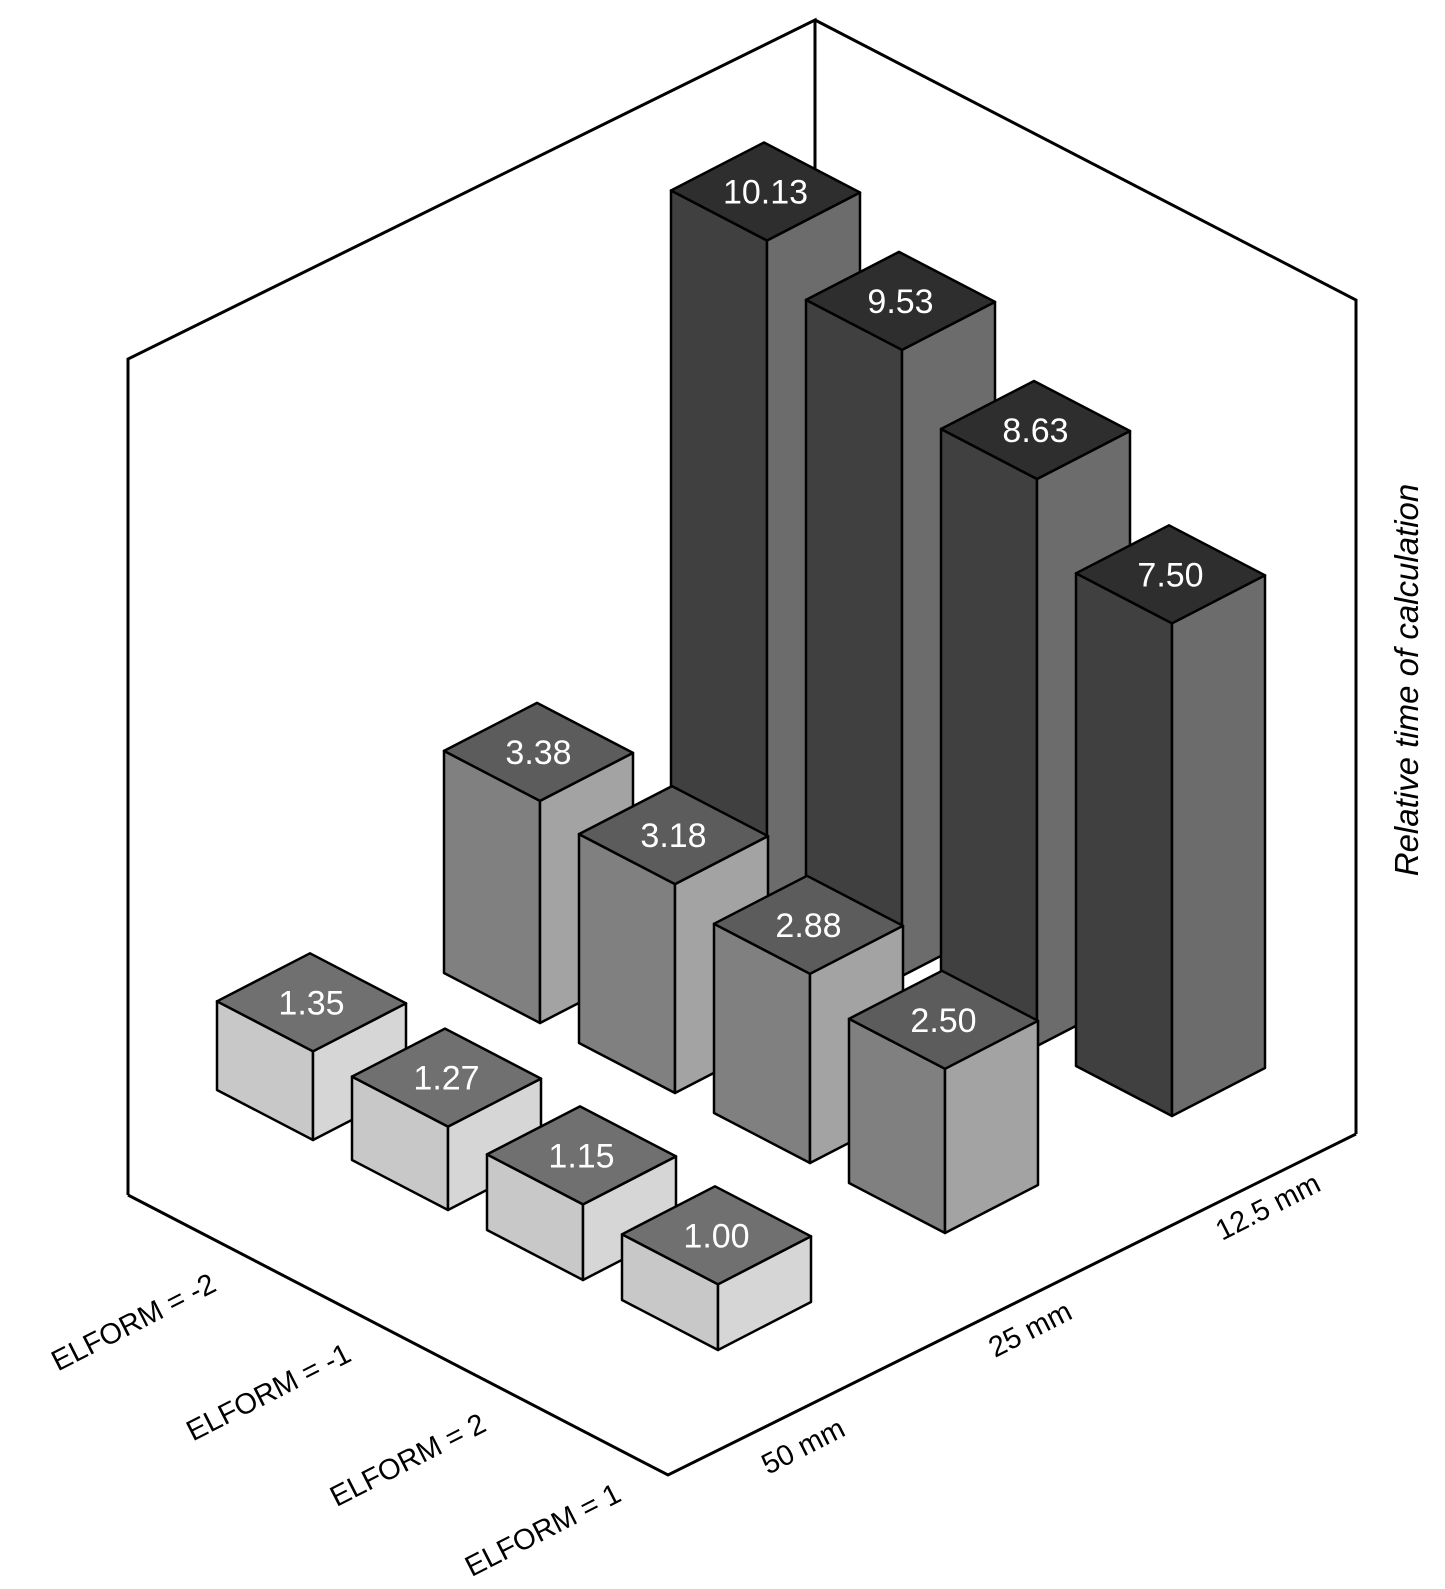 The image size is (1445, 1589). I want to click on bar: 1.15, so click(581, 1193).